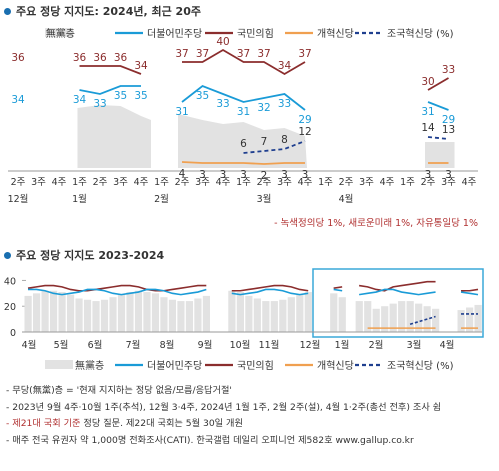 This screenshot has width=499, height=471. I want to click on y-tick-label: 40, so click(10, 281).